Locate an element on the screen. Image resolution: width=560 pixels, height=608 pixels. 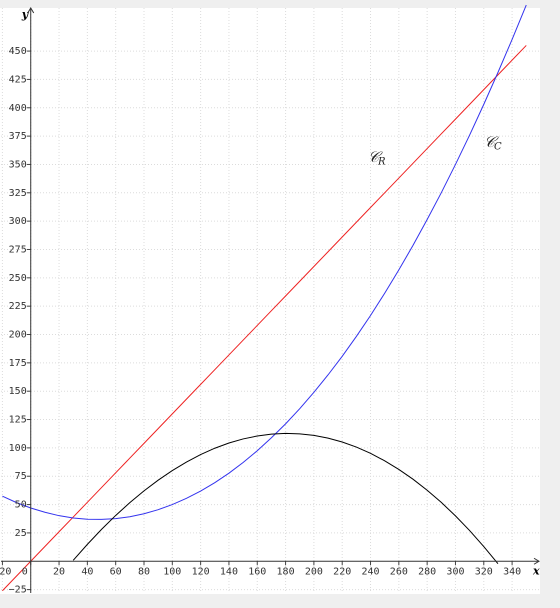
x-tick-label: 220 is located at coordinates (342, 571).